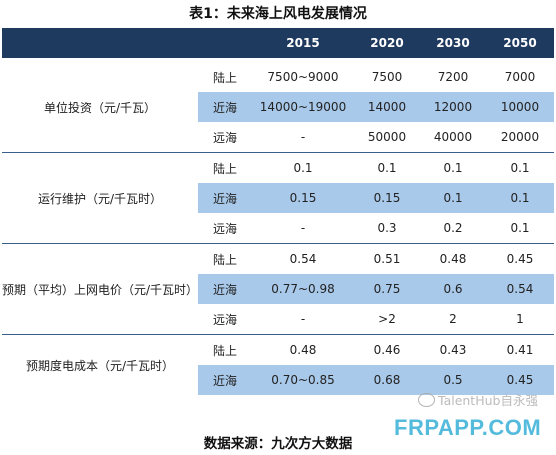 The image size is (556, 455). I want to click on cell-value: 0.75, so click(387, 289).